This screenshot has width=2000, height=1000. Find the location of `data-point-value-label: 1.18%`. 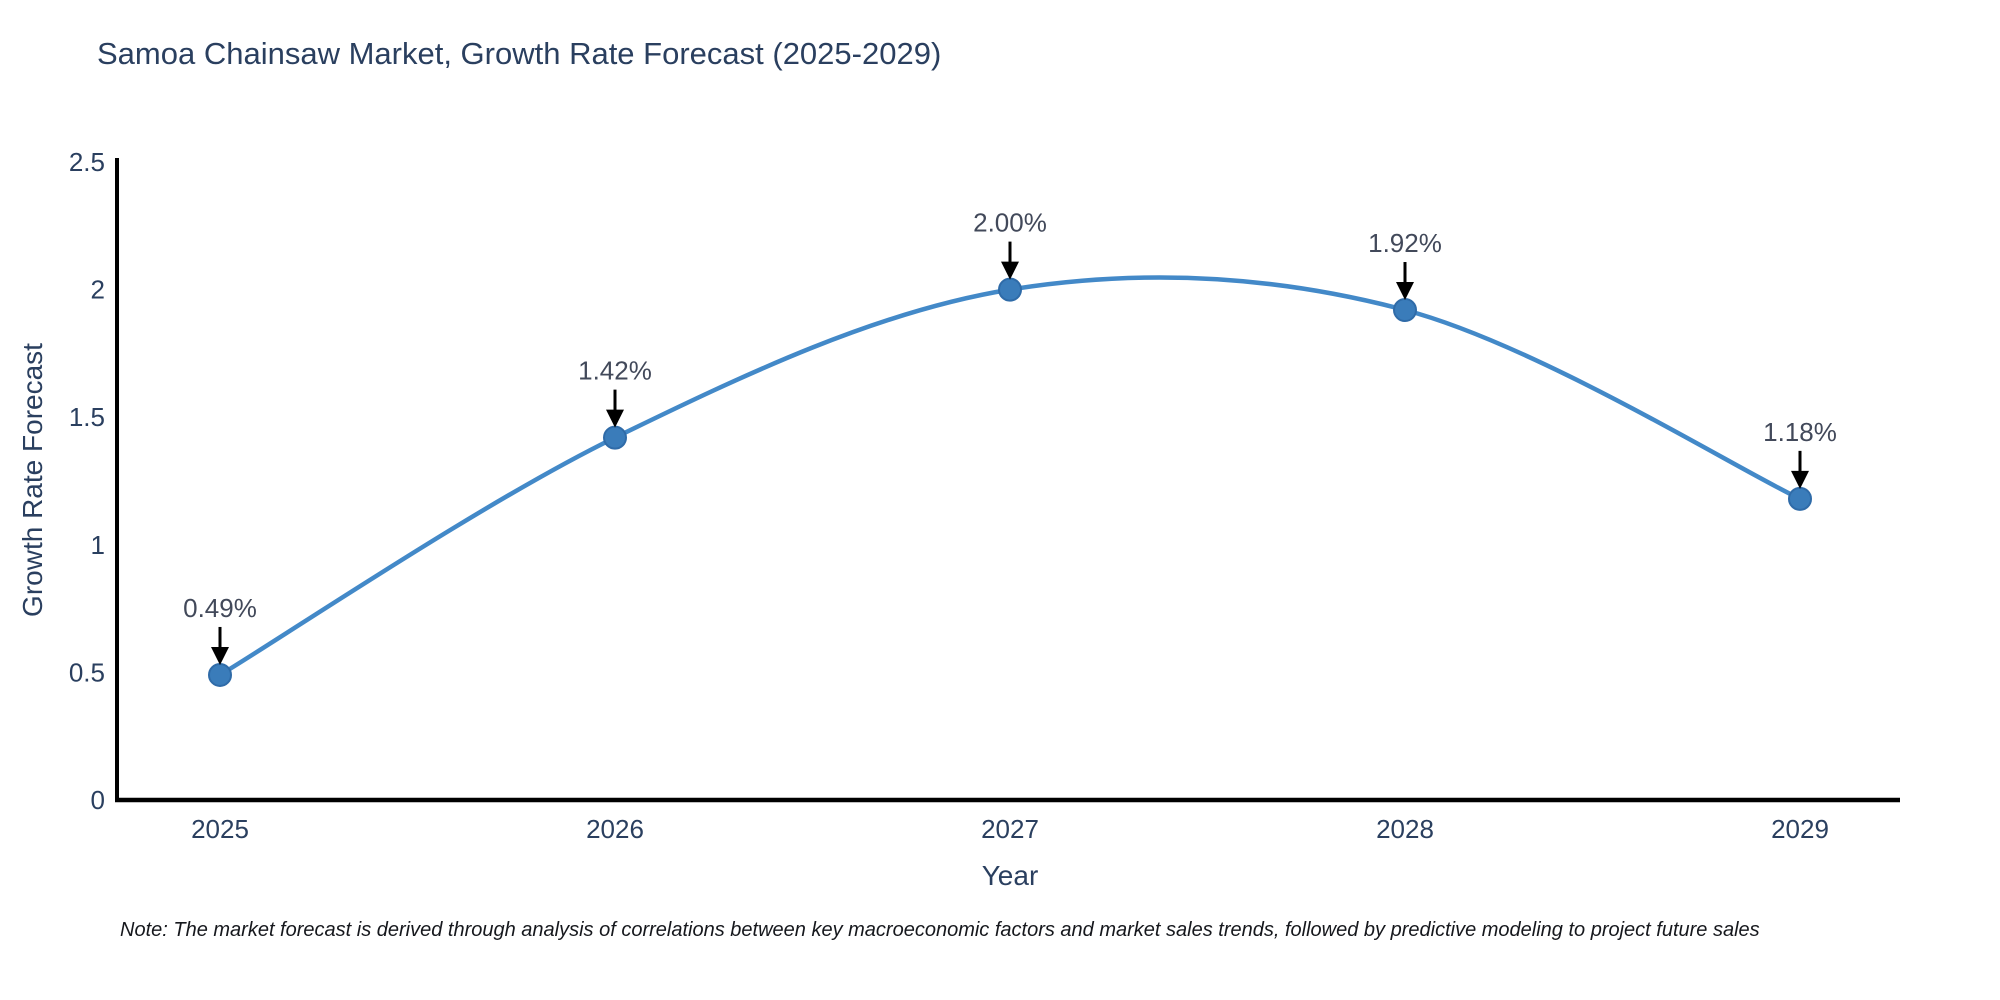

data-point-value-label: 1.18% is located at coordinates (1800, 432).